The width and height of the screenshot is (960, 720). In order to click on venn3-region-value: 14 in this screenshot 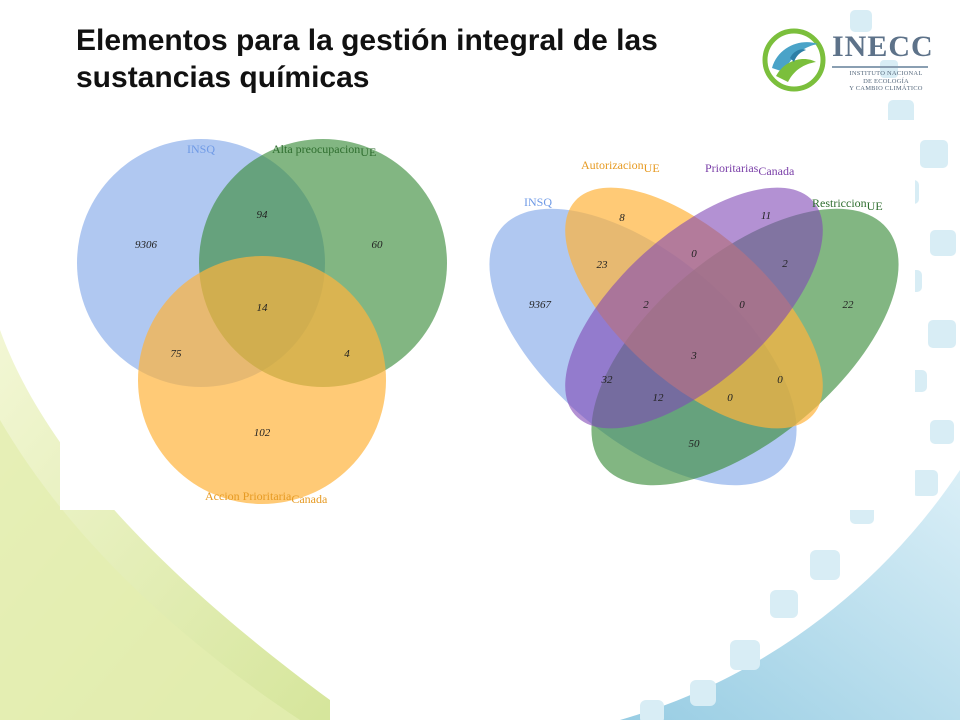, I will do `click(263, 308)`.